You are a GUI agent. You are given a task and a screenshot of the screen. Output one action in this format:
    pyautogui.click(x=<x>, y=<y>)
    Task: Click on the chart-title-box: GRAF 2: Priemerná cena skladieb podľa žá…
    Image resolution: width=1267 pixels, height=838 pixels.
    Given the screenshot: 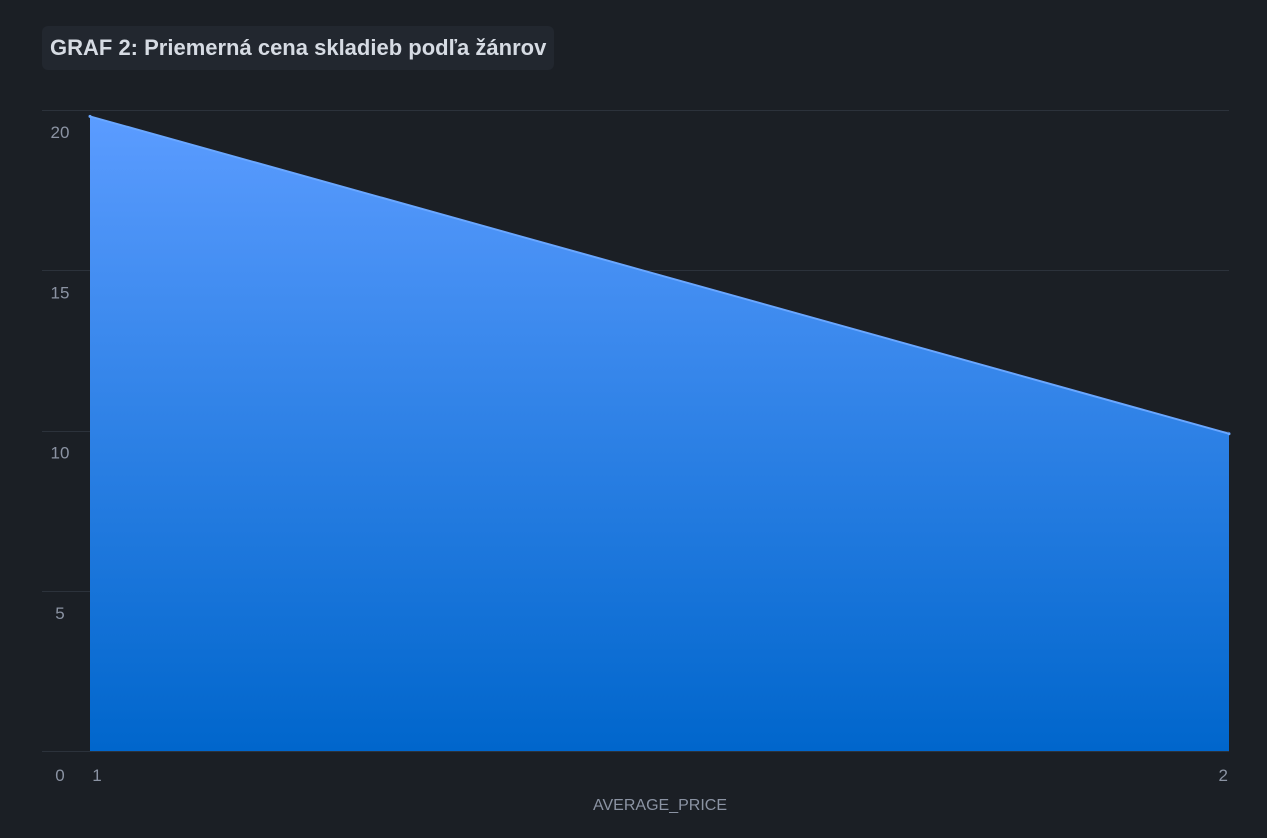 What is the action you would take?
    pyautogui.click(x=298, y=48)
    